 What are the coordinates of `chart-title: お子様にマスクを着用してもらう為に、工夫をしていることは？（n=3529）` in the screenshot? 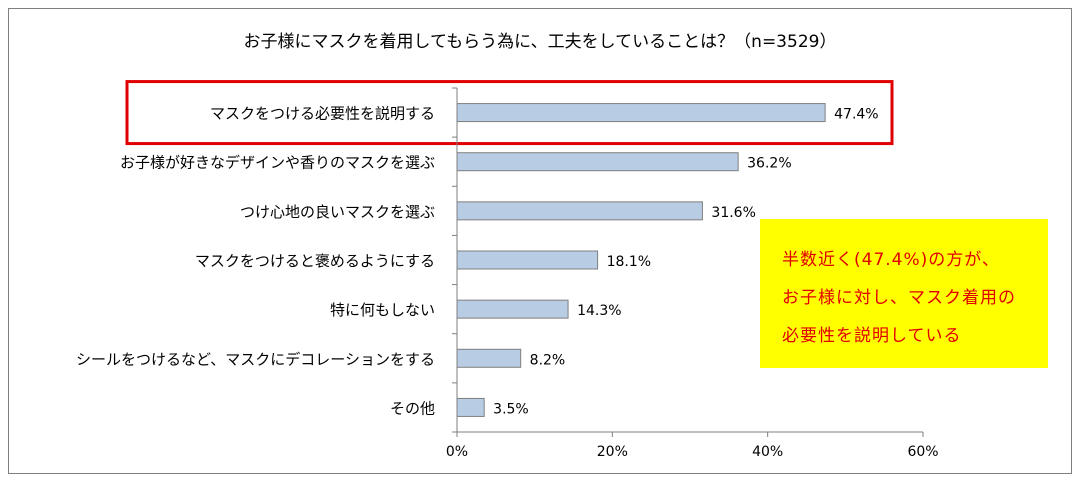 It's located at (540, 42).